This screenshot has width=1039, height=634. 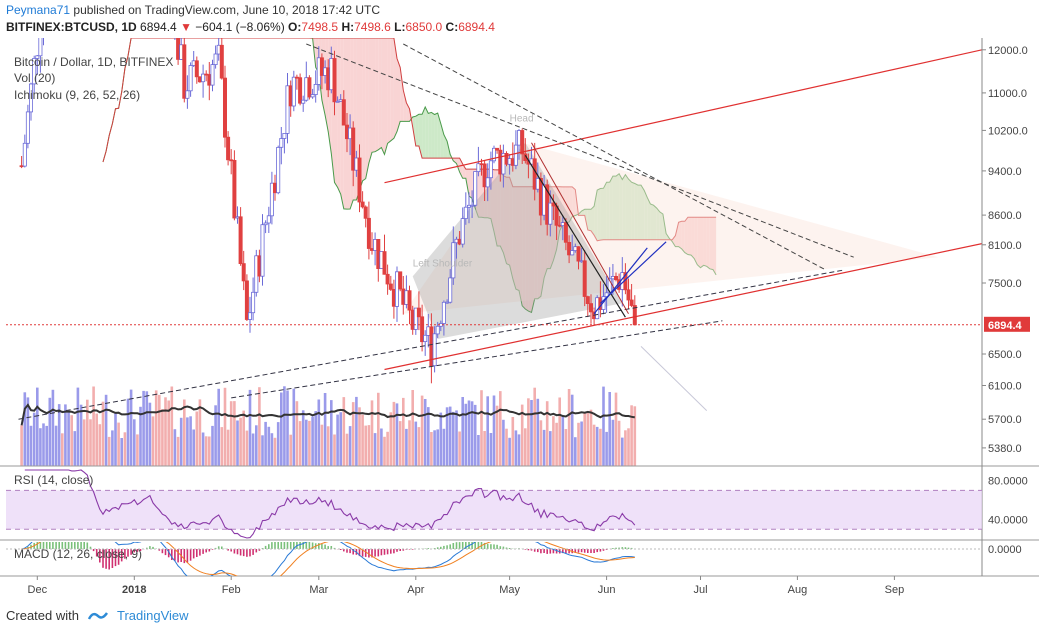 I want to click on author-link: Peymana71, so click(x=38, y=10).